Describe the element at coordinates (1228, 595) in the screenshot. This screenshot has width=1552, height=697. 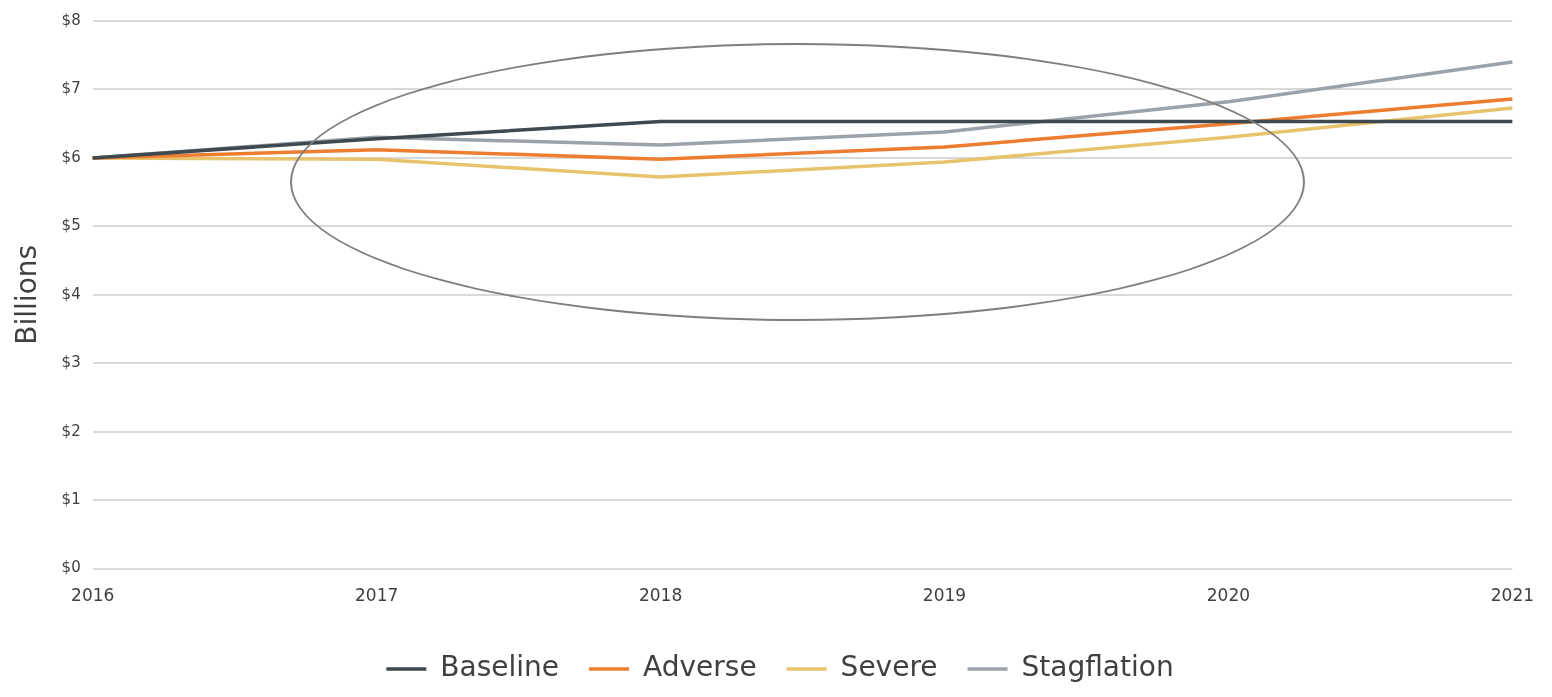
I see `x-tick-label: 2020` at that location.